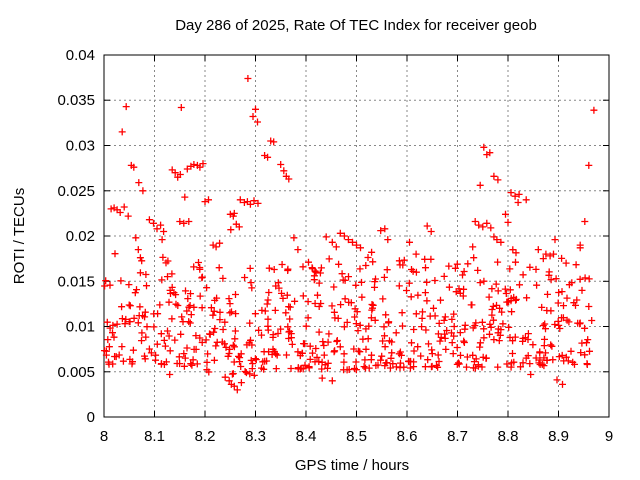  I want to click on x-tick-label: 8.9, so click(558, 436).